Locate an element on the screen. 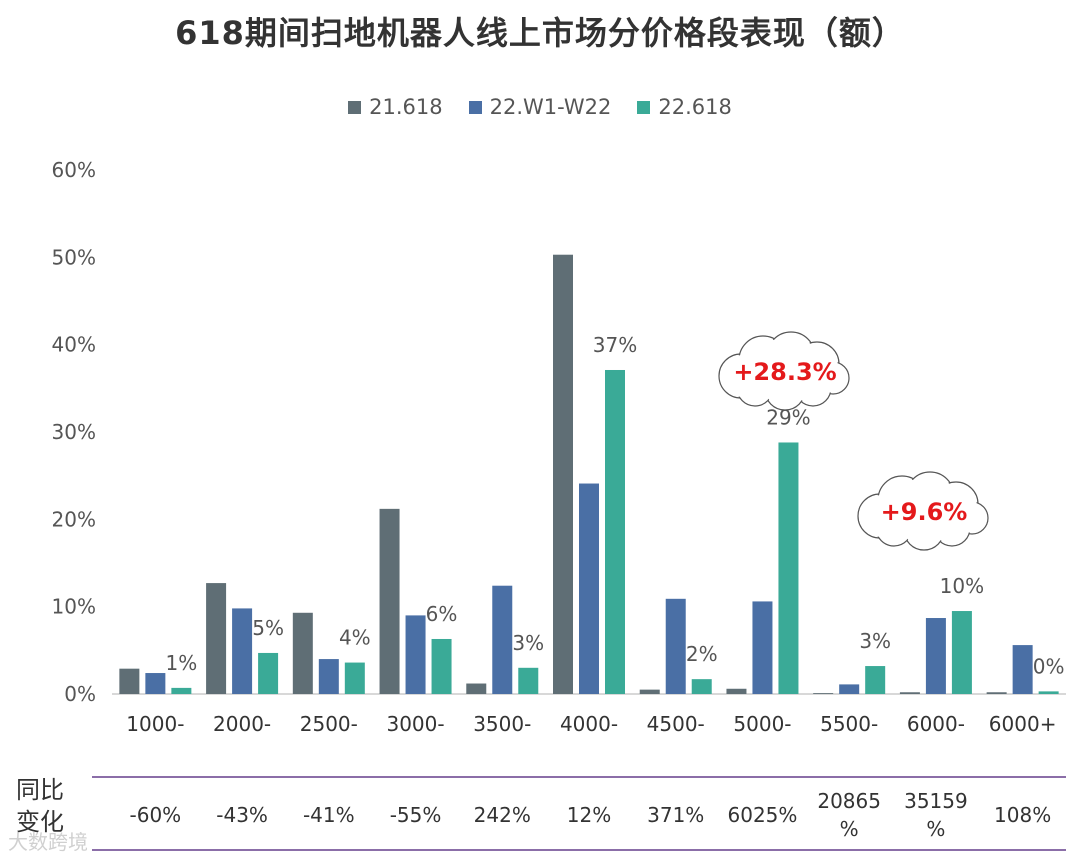  yoy-value: 371% is located at coordinates (675, 815).